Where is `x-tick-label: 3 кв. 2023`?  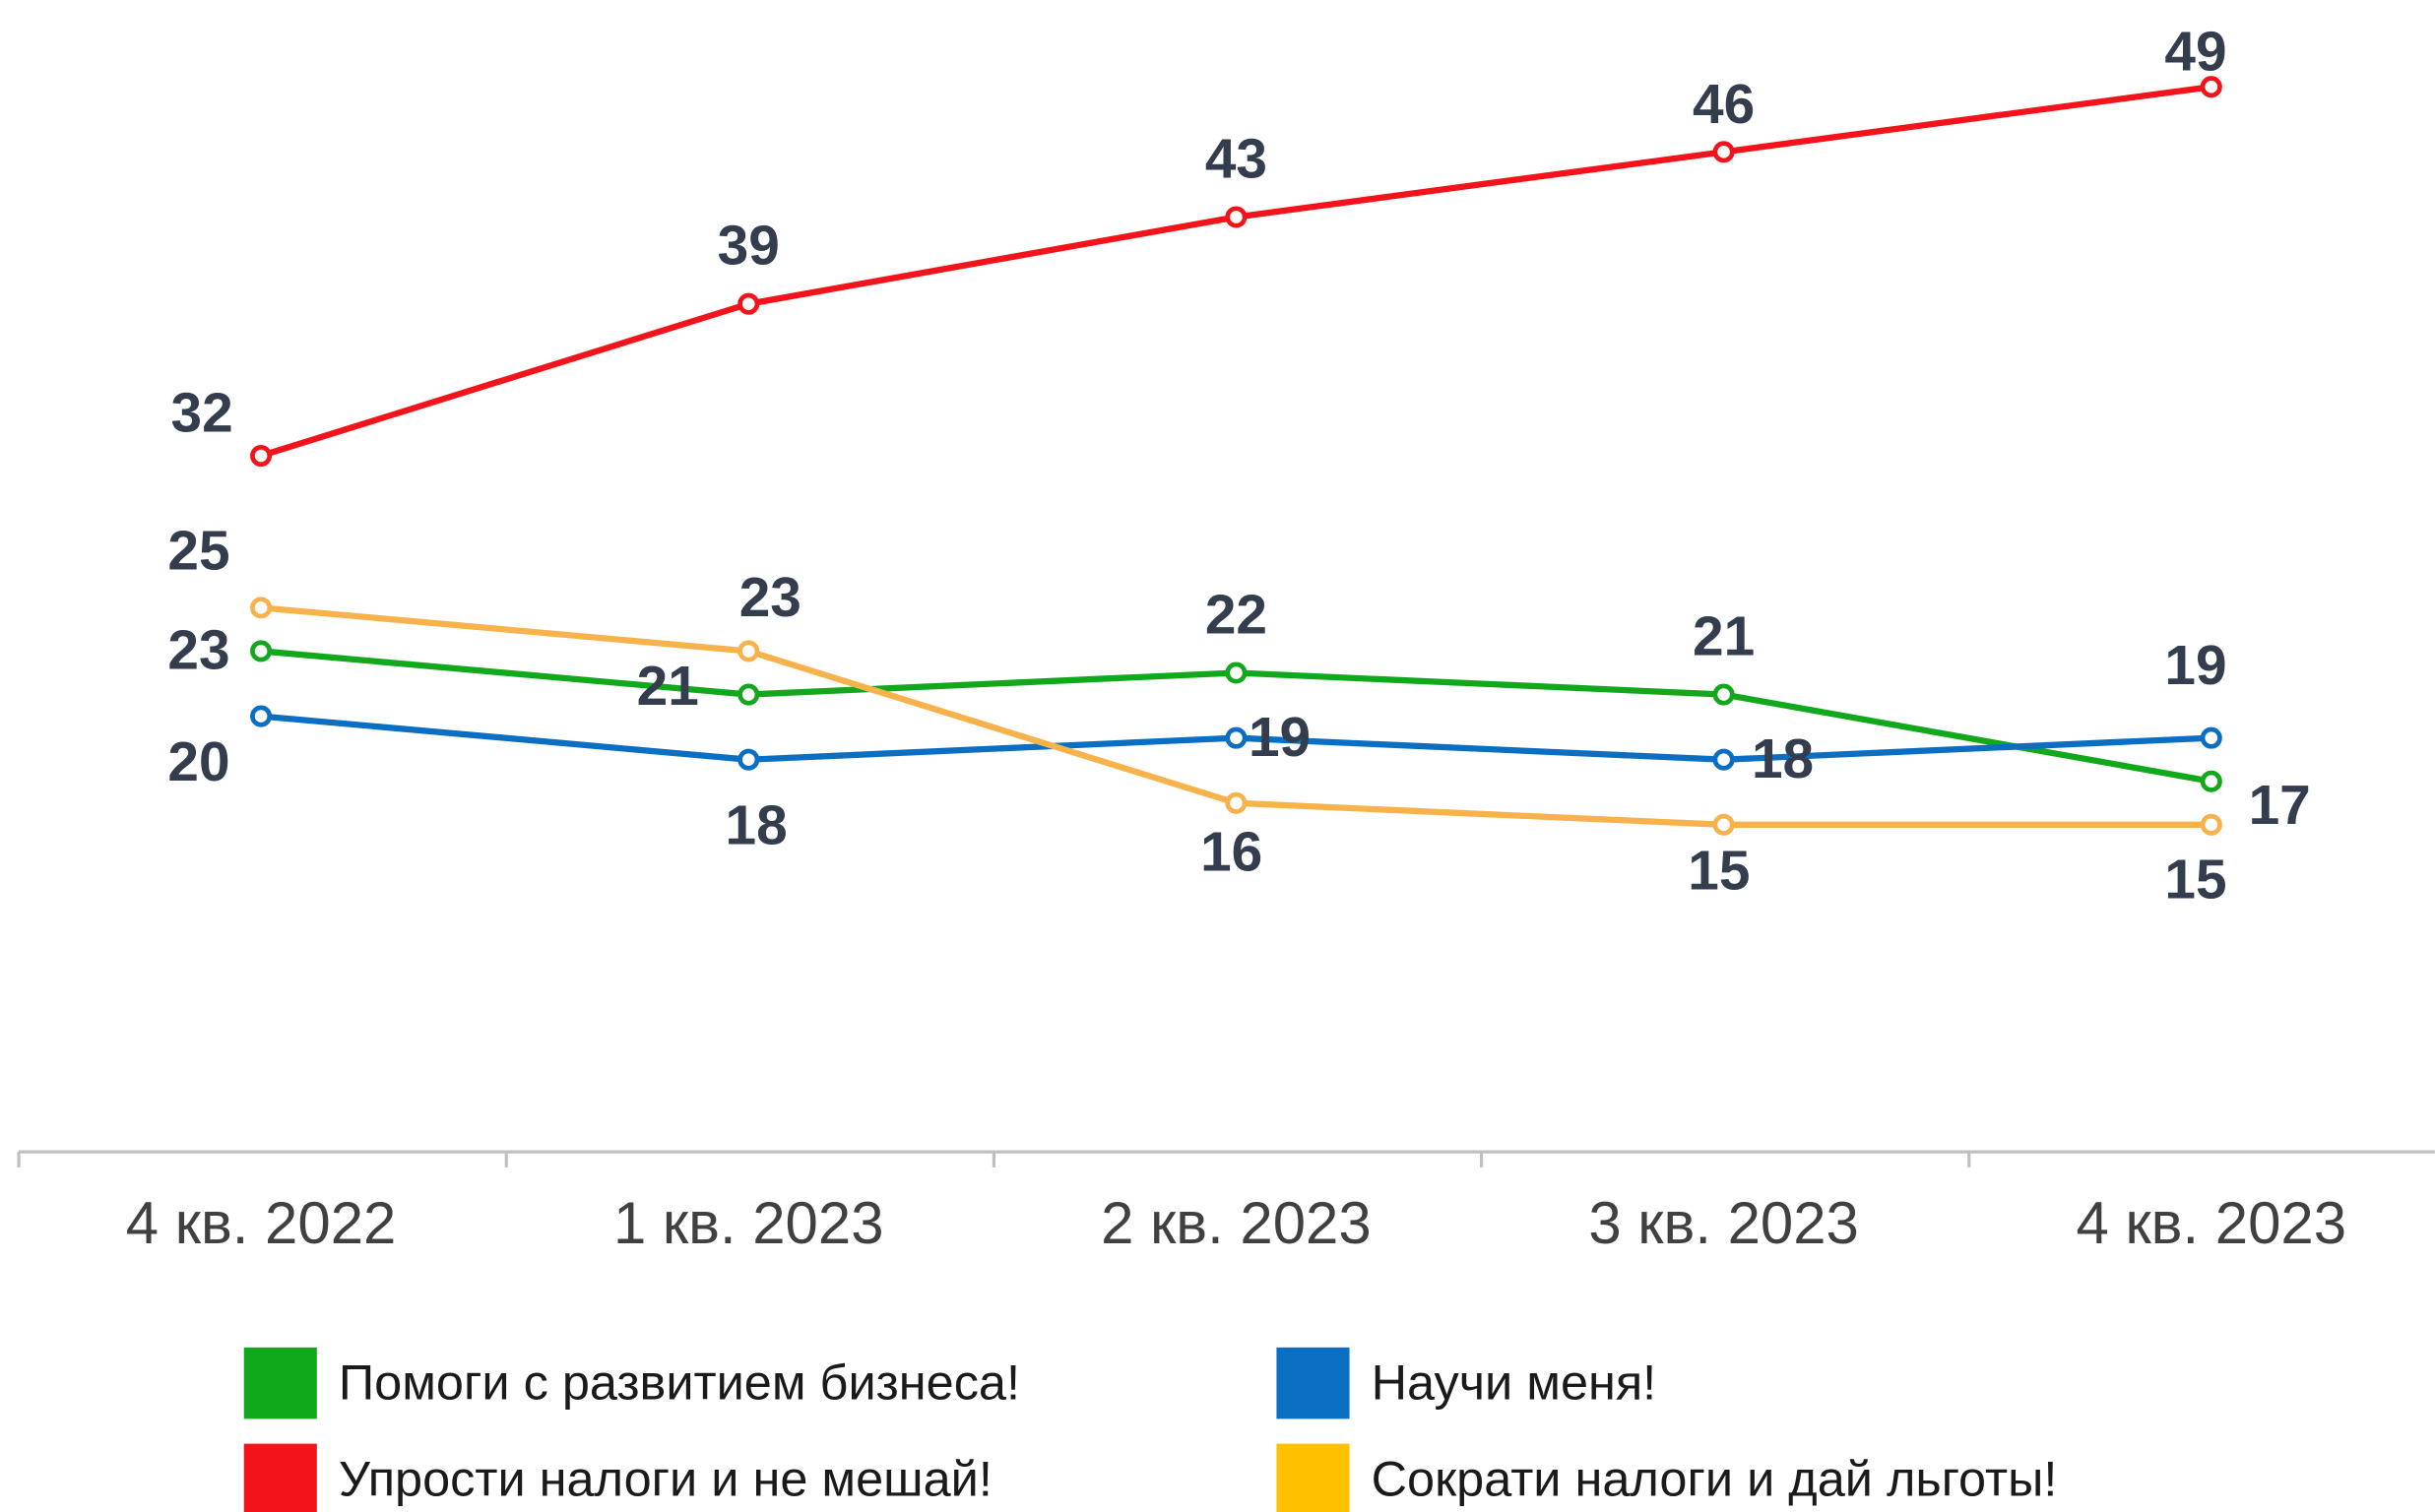 x-tick-label: 3 кв. 2023 is located at coordinates (1723, 1223).